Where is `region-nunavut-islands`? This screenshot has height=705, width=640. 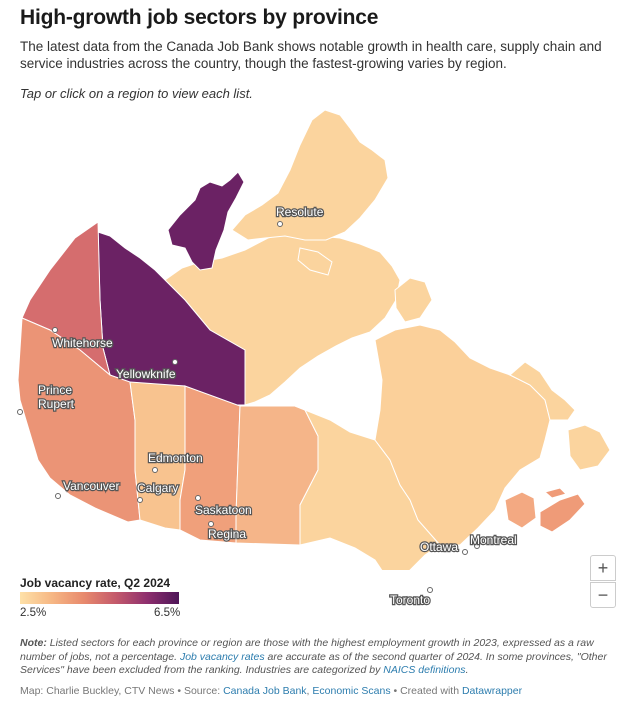 region-nunavut-islands is located at coordinates (332, 216).